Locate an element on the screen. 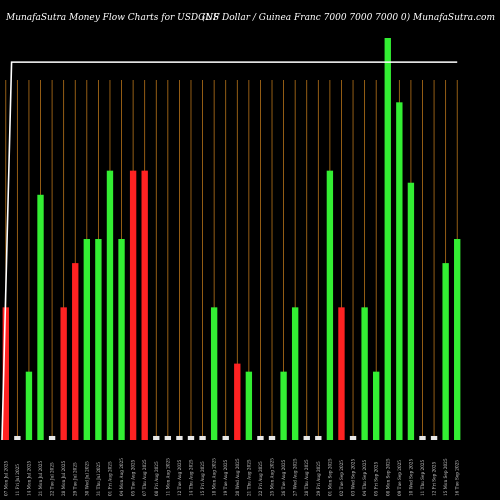 The width and height of the screenshot is (500, 500). x-tick-label: 15 Mon Sep 2025 is located at coordinates (445, 477).